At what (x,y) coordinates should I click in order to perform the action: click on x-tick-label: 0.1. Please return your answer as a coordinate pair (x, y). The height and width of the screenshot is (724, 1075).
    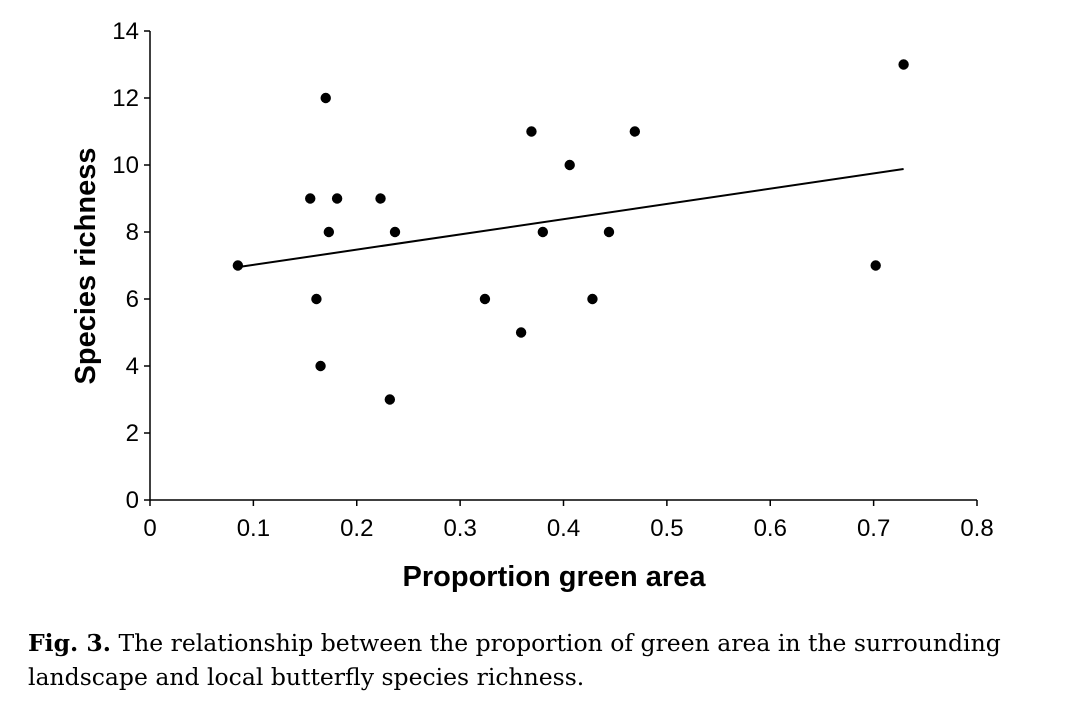
    Looking at the image, I should click on (253, 528).